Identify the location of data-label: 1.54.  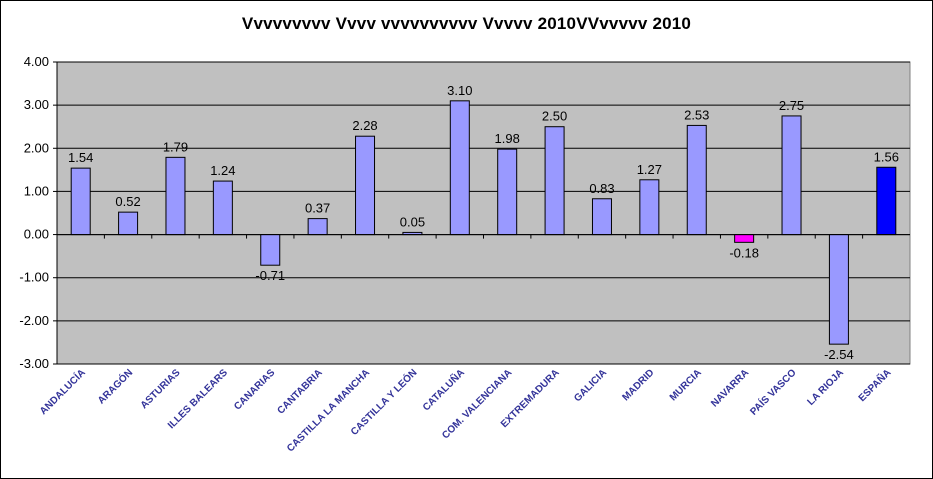
(80, 157).